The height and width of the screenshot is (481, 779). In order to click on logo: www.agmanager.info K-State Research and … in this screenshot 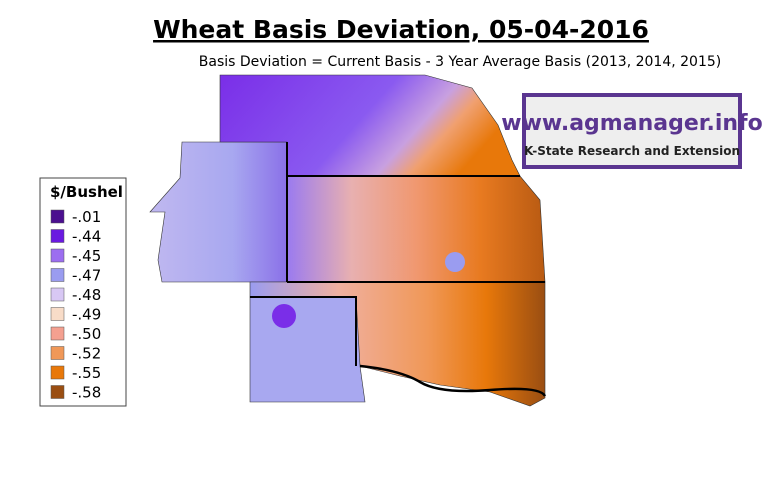, I will do `click(632, 131)`.